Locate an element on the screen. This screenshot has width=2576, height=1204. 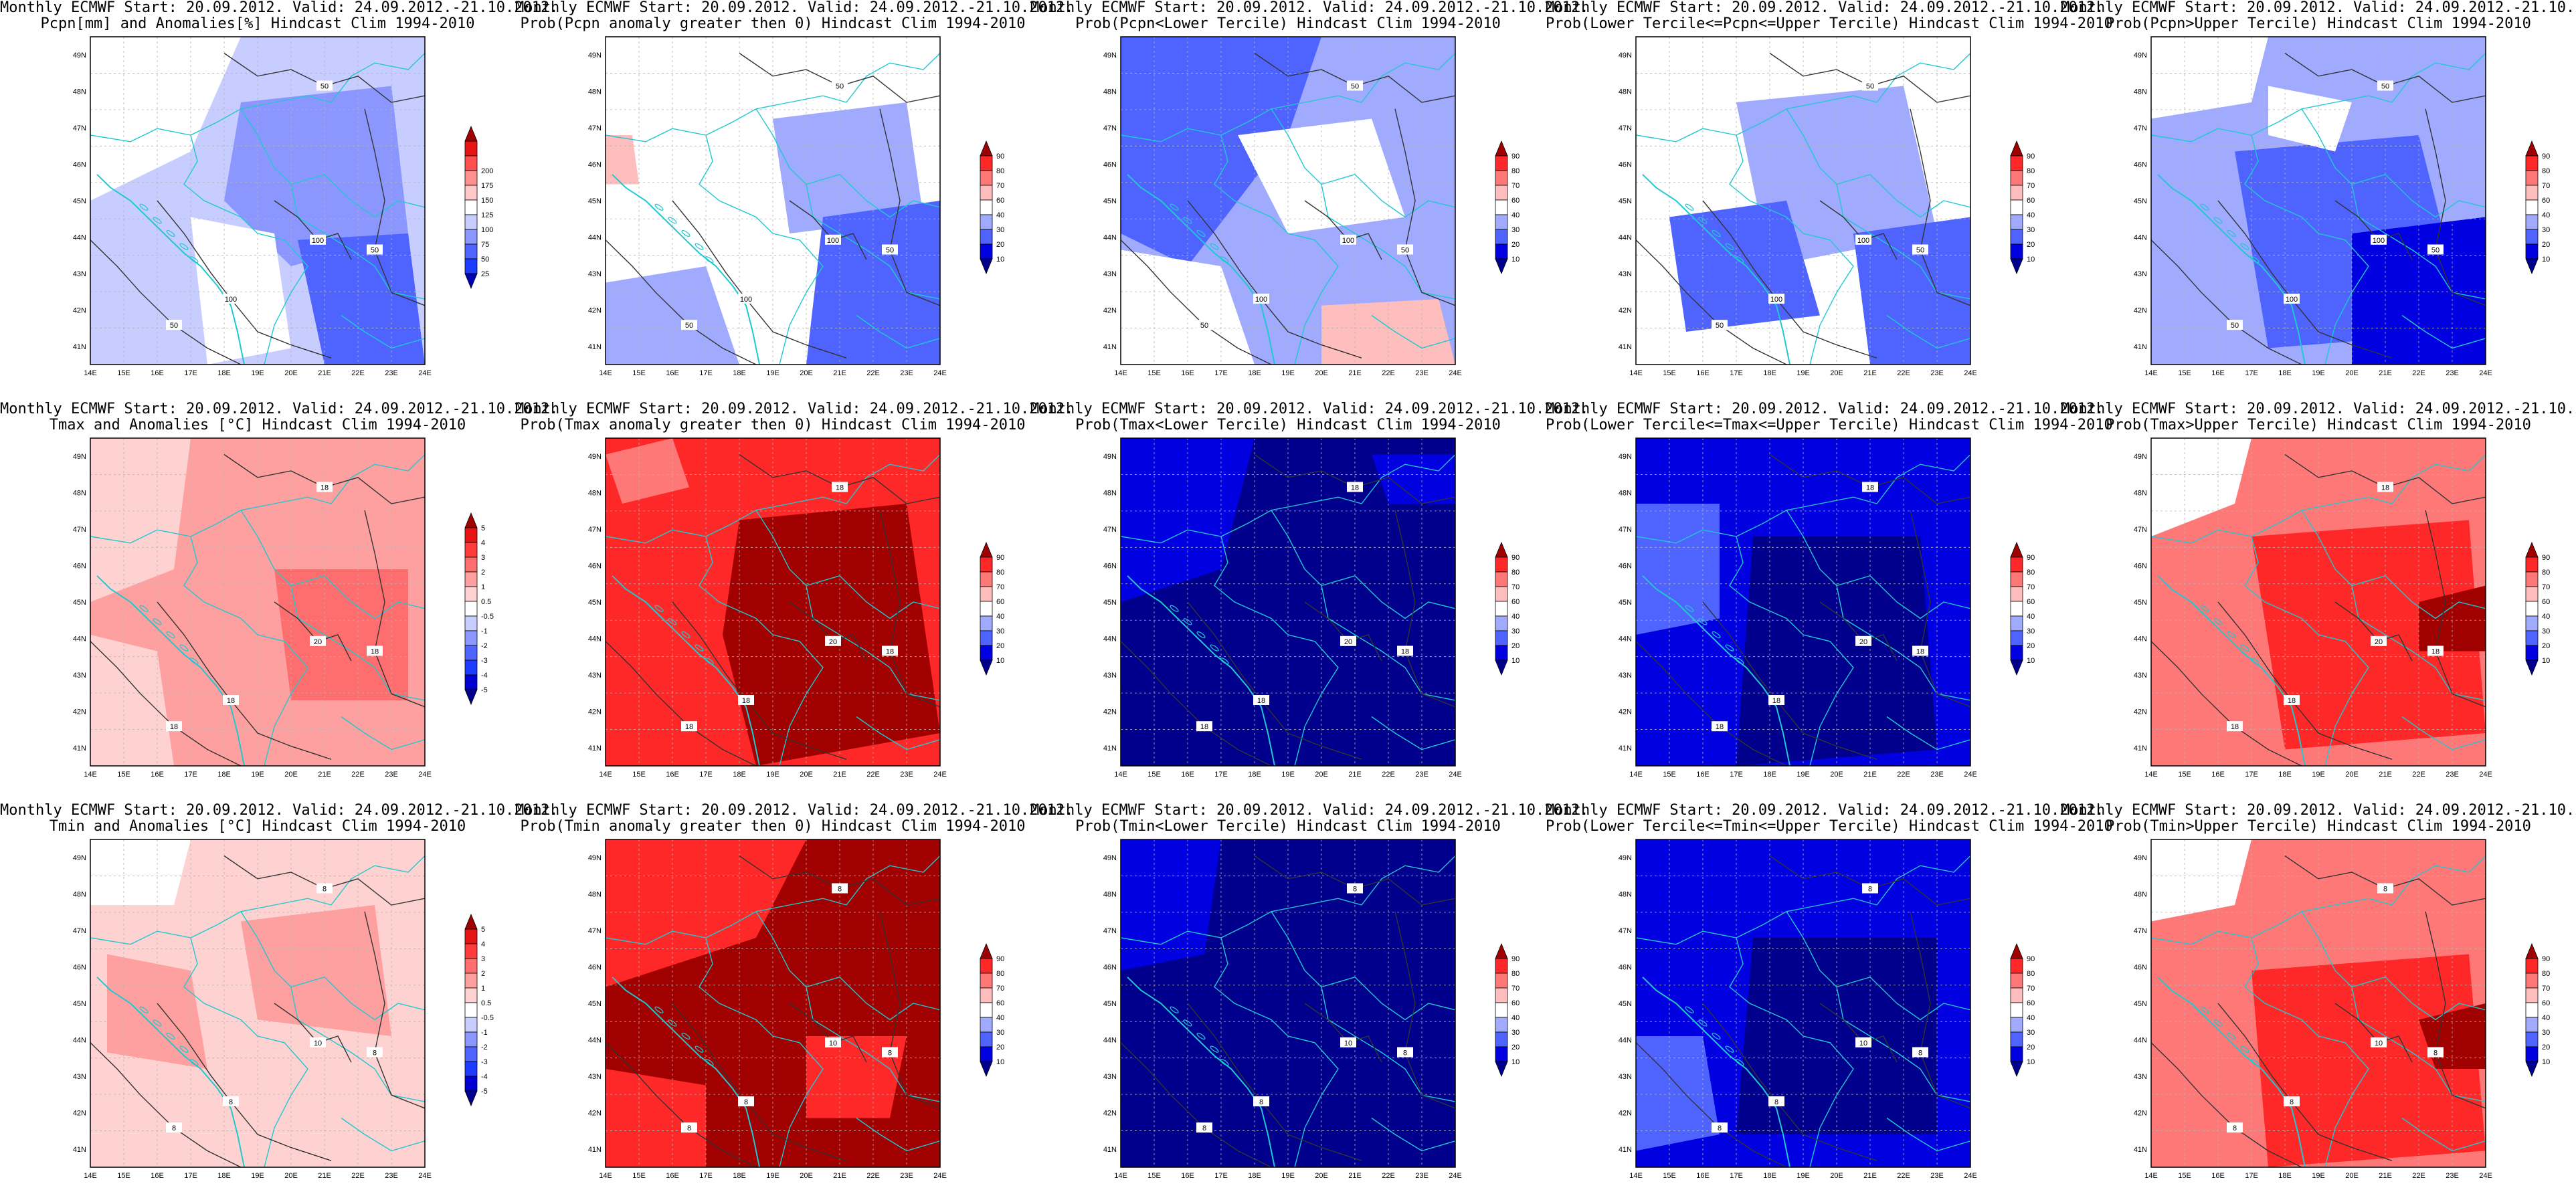
longitude-label: 18E is located at coordinates (224, 373).